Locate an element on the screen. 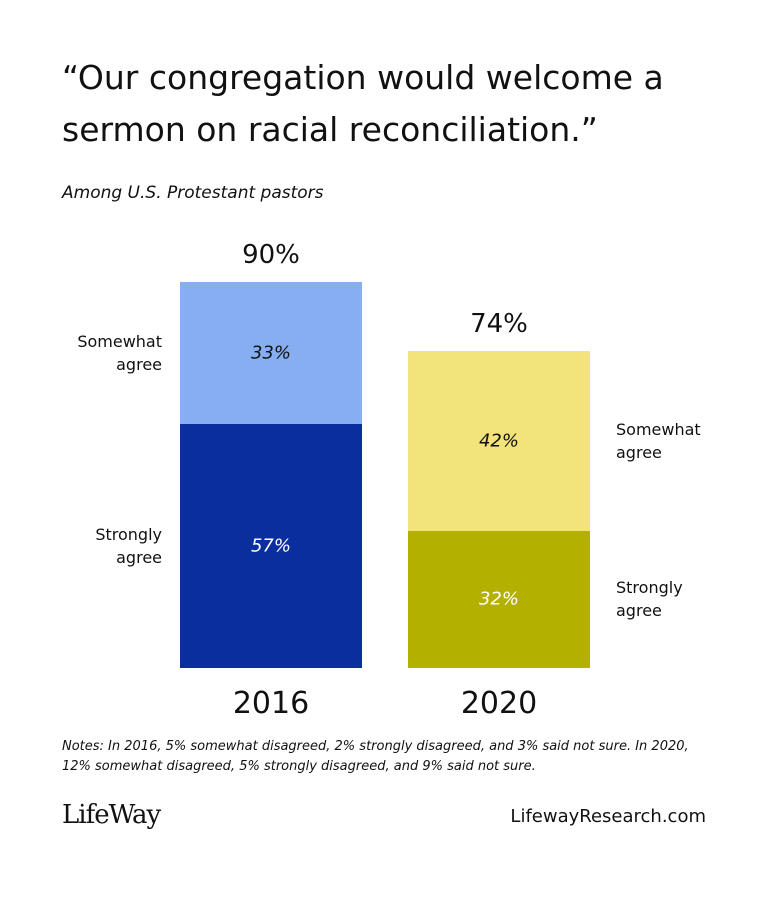 This screenshot has height=898, width=768. bar-segment: 42% is located at coordinates (499, 440).